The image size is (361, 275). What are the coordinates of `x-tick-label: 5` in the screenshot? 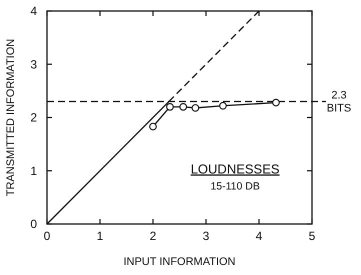 It's located at (312, 236).